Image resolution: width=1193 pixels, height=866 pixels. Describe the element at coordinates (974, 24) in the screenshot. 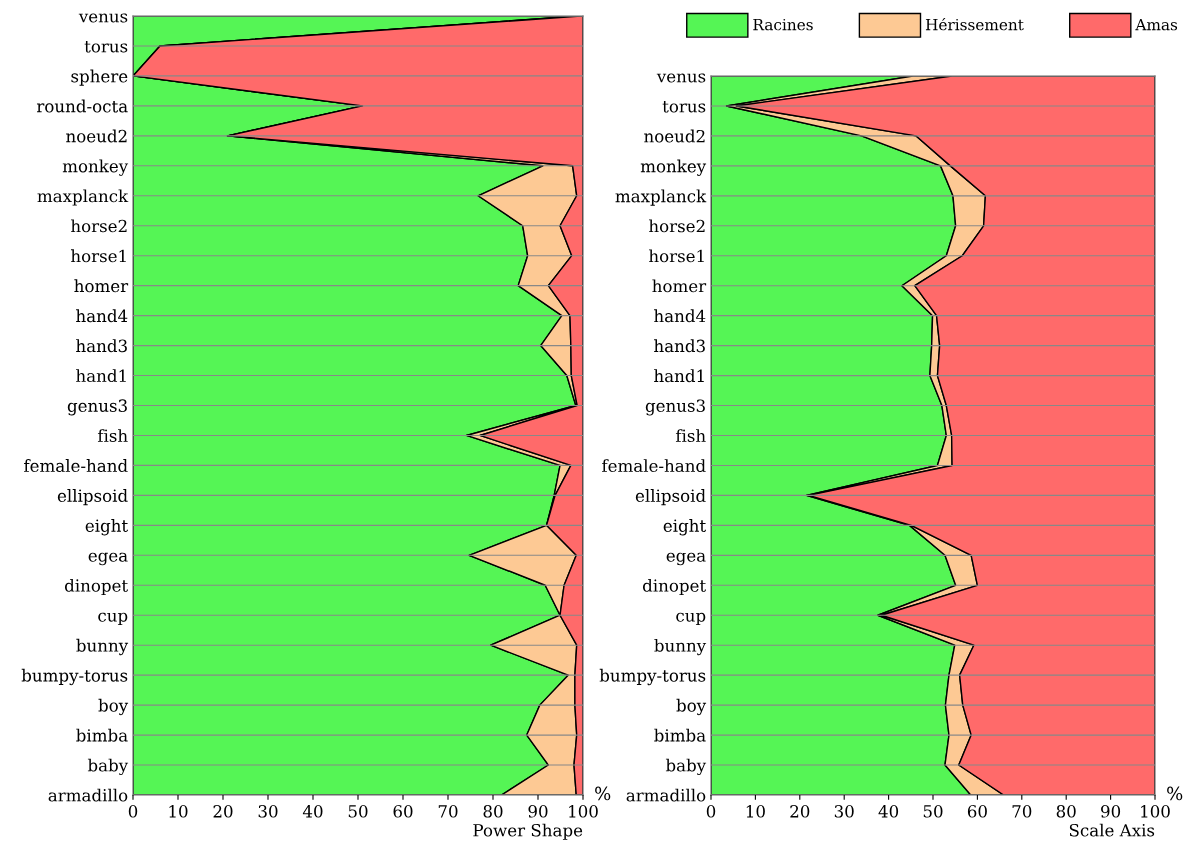

I see `legend-label: Hérissement` at that location.